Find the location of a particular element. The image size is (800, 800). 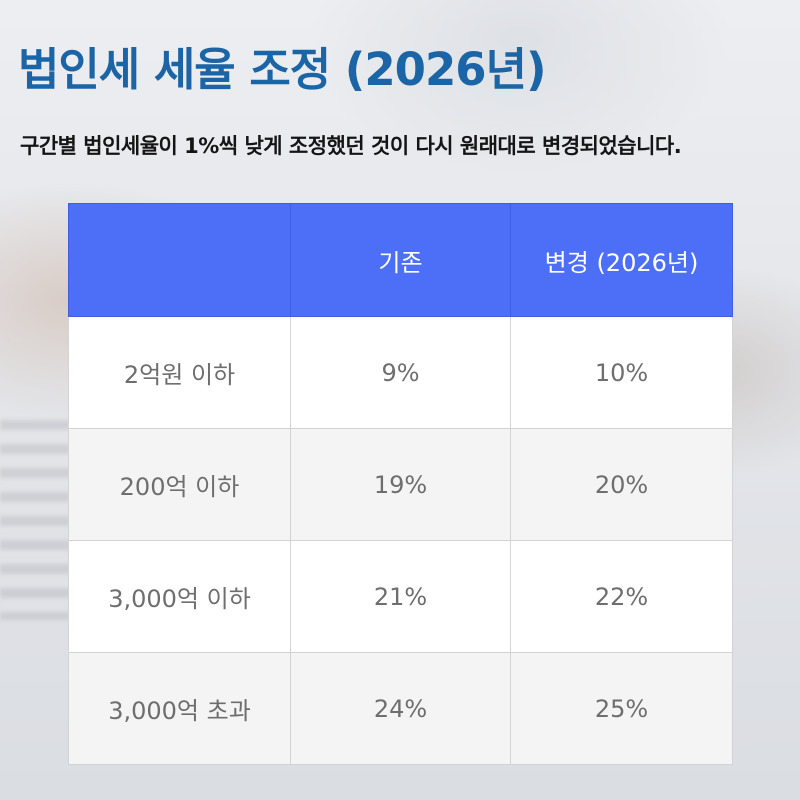

bracket-cell: 3,000억 초과 is located at coordinates (179, 708).